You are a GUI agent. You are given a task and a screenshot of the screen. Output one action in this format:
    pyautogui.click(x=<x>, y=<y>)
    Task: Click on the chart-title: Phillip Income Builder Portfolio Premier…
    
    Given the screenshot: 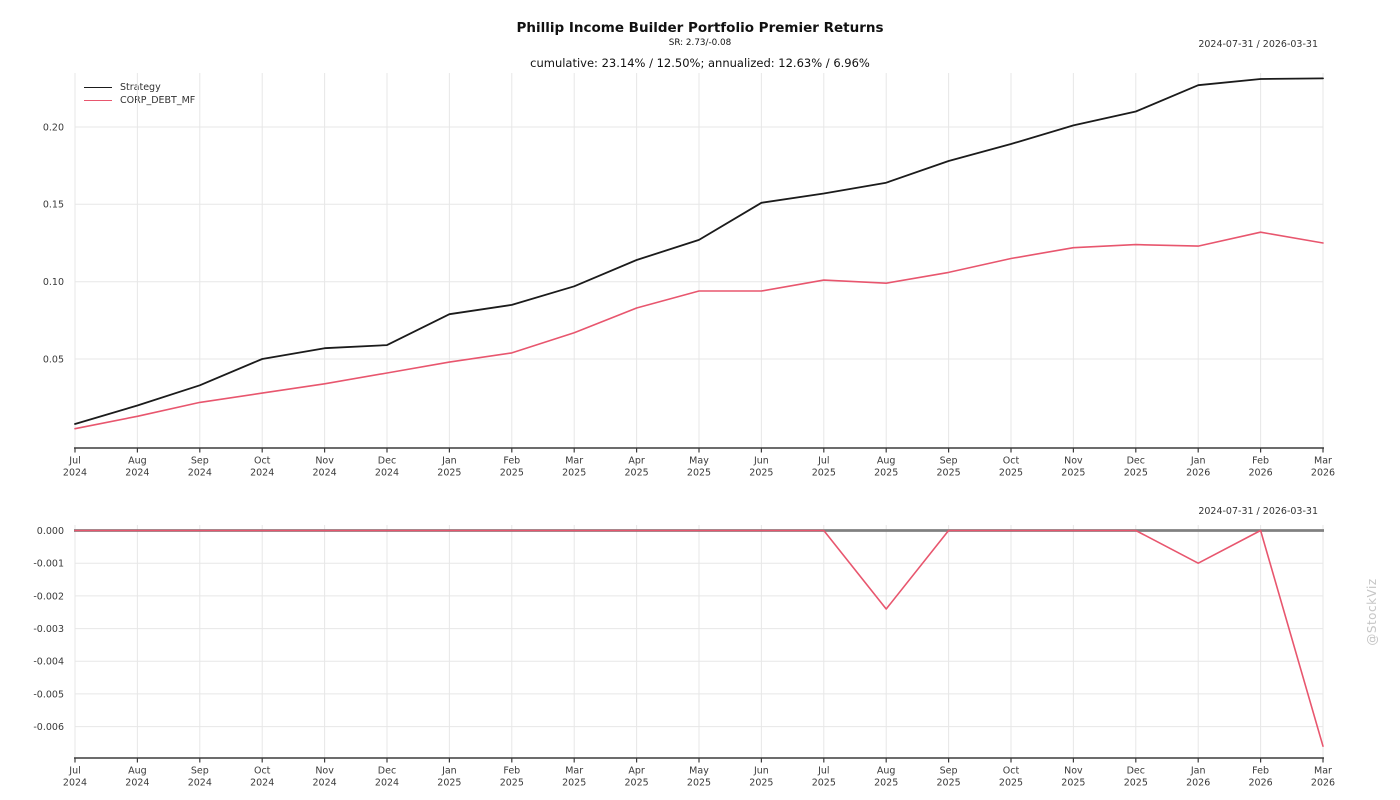 What is the action you would take?
    pyautogui.click(x=700, y=28)
    